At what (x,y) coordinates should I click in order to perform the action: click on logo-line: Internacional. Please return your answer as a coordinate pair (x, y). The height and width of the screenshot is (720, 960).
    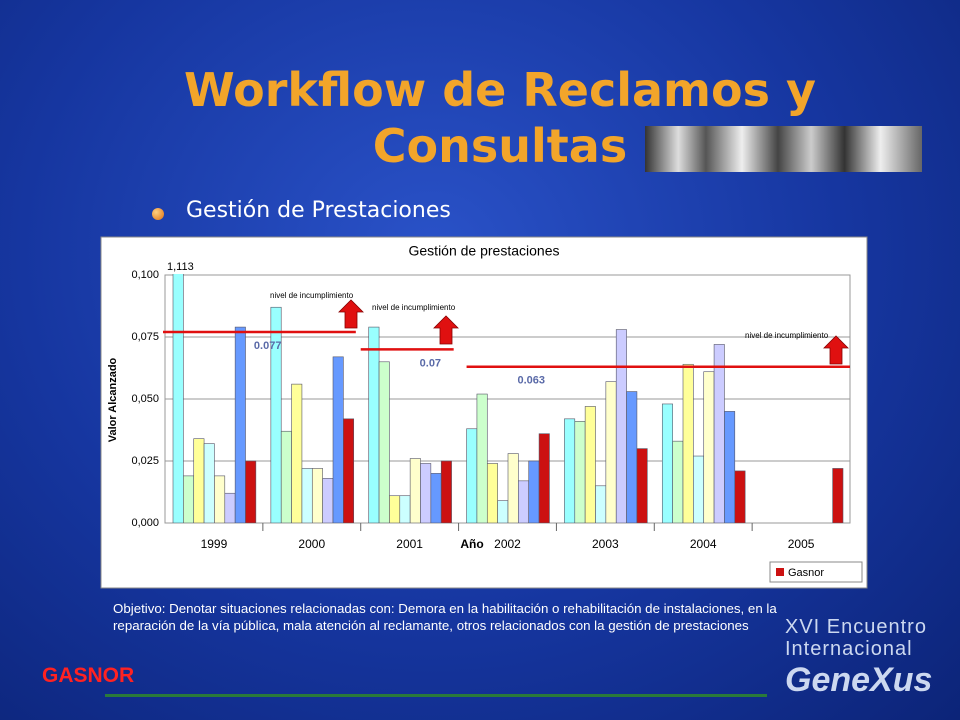
    Looking at the image, I should click on (849, 649).